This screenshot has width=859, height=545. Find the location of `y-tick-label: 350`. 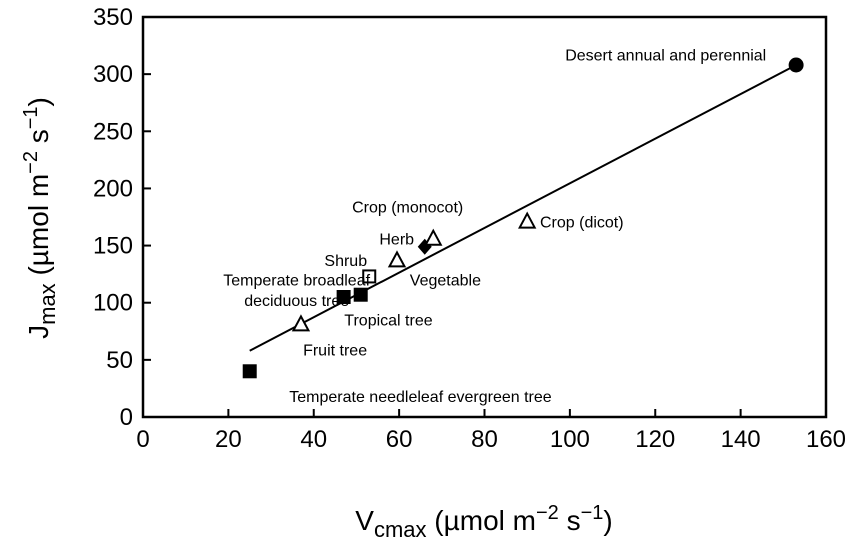

y-tick-label: 350 is located at coordinates (113, 17).